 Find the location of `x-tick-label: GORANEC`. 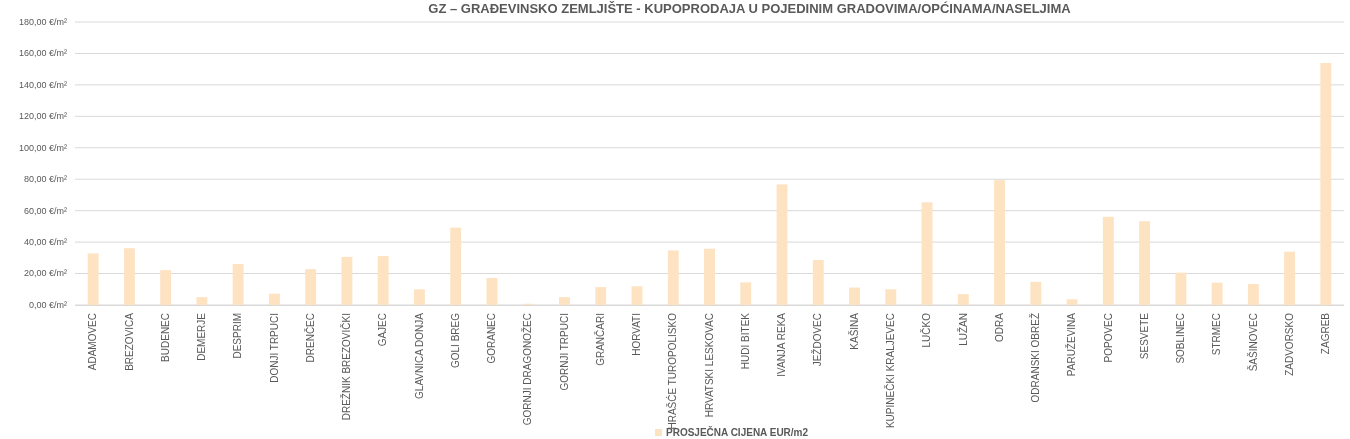

x-tick-label: GORANEC is located at coordinates (492, 338).